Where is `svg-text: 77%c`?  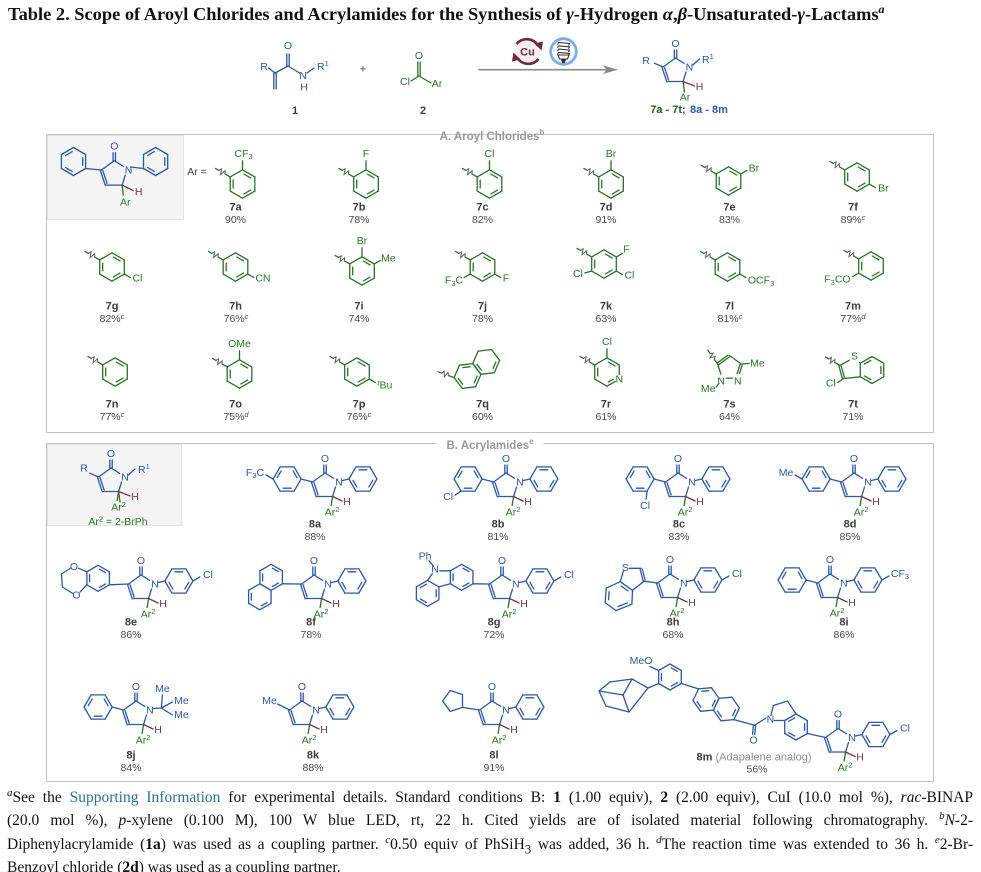
svg-text: 77%c is located at coordinates (112, 416).